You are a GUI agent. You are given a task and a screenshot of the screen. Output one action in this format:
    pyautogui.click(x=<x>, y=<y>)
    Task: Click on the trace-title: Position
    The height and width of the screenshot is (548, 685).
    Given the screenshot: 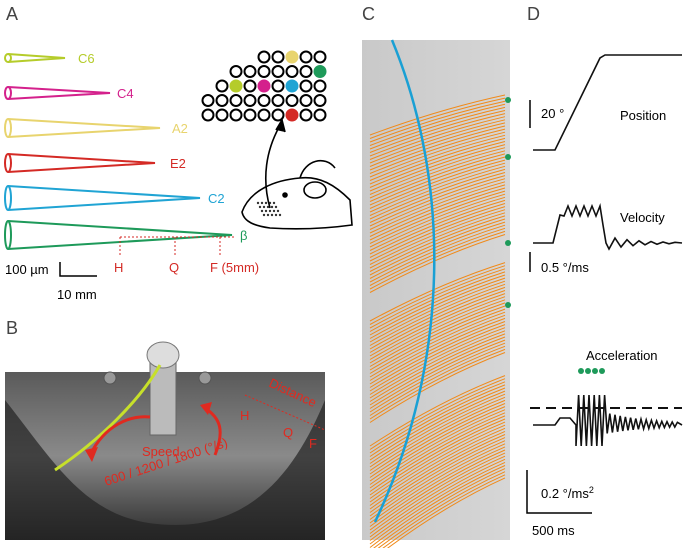 What is the action you would take?
    pyautogui.click(x=643, y=115)
    